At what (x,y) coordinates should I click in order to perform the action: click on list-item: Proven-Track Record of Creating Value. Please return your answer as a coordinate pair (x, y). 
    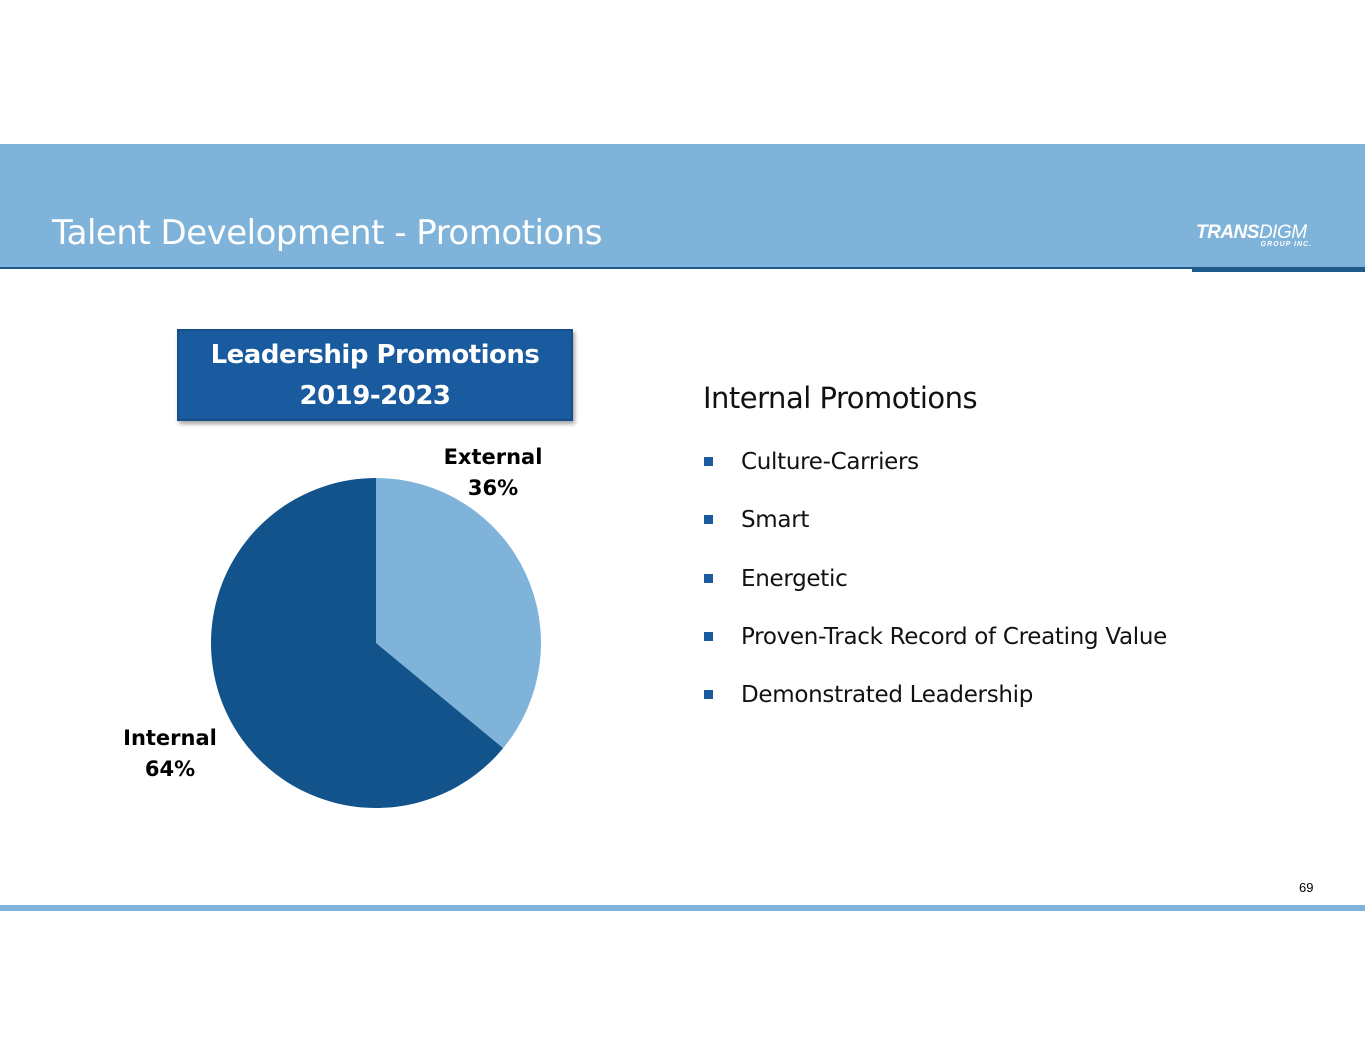
    Looking at the image, I should click on (935, 650).